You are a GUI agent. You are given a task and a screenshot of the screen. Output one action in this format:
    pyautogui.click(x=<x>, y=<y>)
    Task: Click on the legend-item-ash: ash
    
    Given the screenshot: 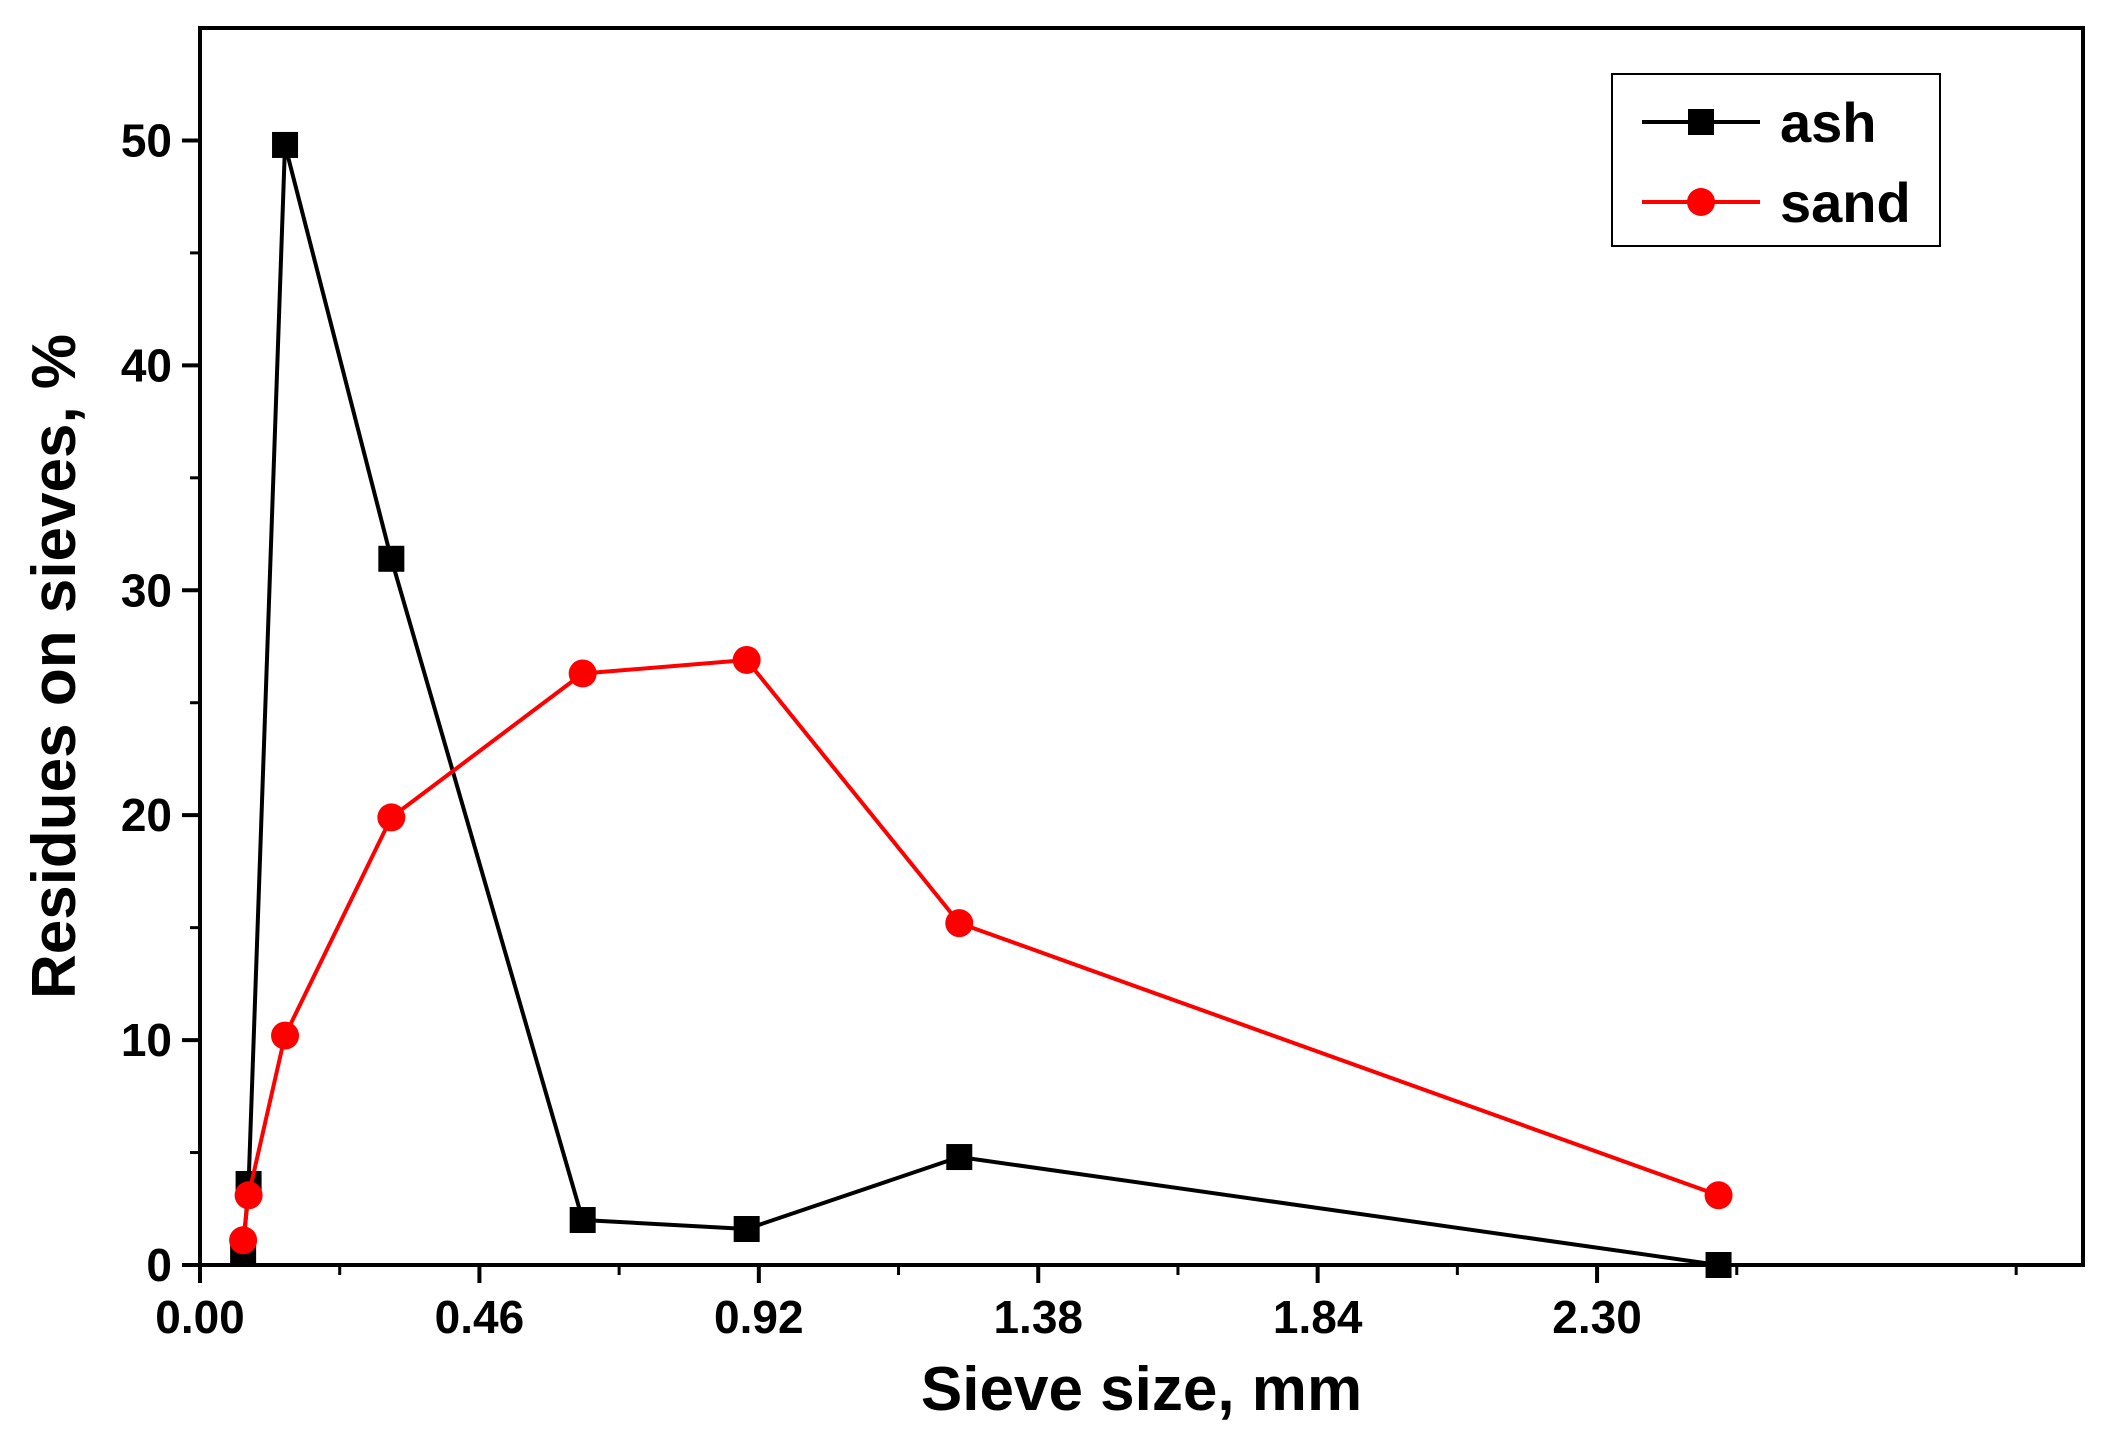 What is the action you would take?
    pyautogui.click(x=1759, y=122)
    